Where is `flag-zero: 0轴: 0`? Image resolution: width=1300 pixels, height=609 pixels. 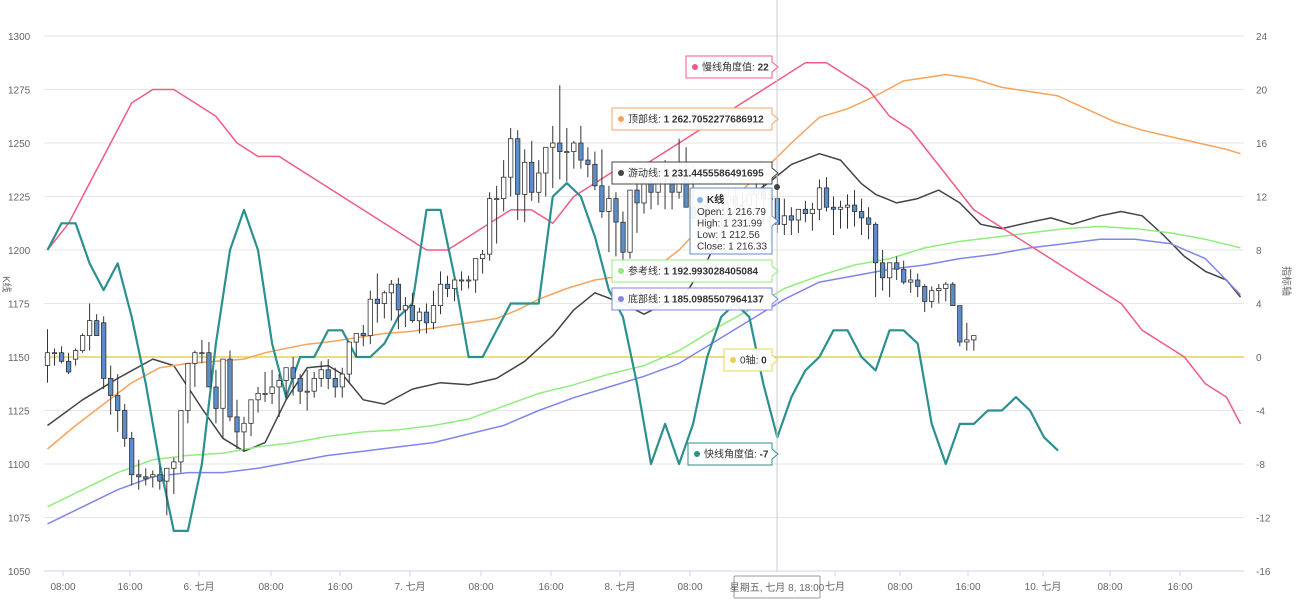
flag-zero: 0轴: 0 is located at coordinates (751, 360).